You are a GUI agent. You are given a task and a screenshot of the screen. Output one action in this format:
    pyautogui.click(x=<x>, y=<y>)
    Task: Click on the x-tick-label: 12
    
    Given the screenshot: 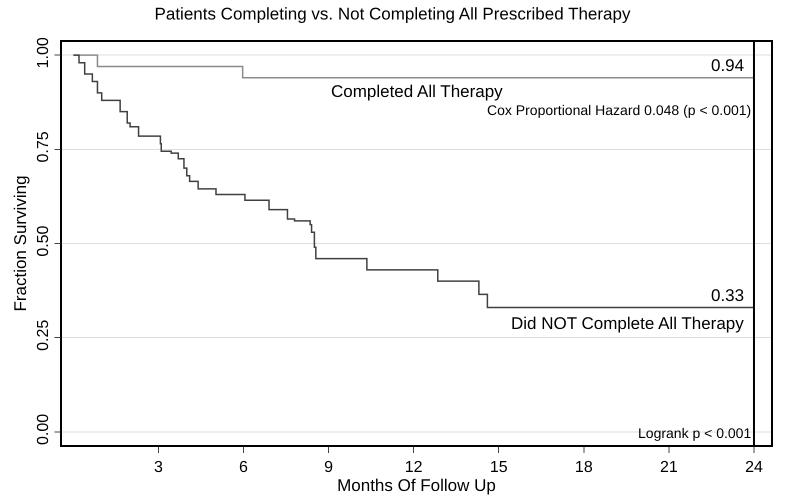 What is the action you would take?
    pyautogui.click(x=413, y=467)
    